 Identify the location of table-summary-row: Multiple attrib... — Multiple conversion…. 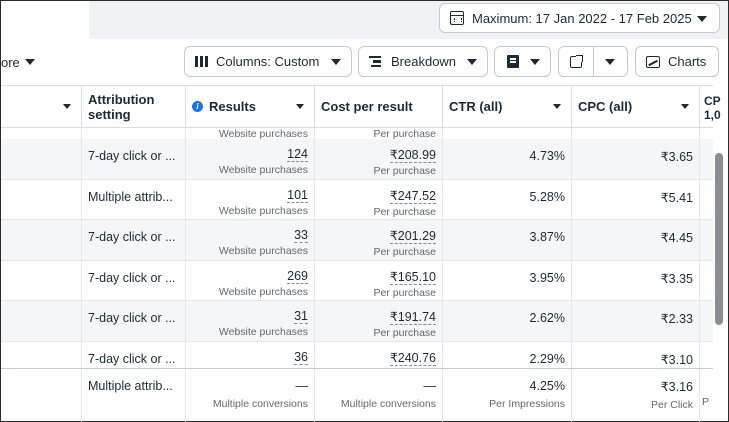
(357, 395).